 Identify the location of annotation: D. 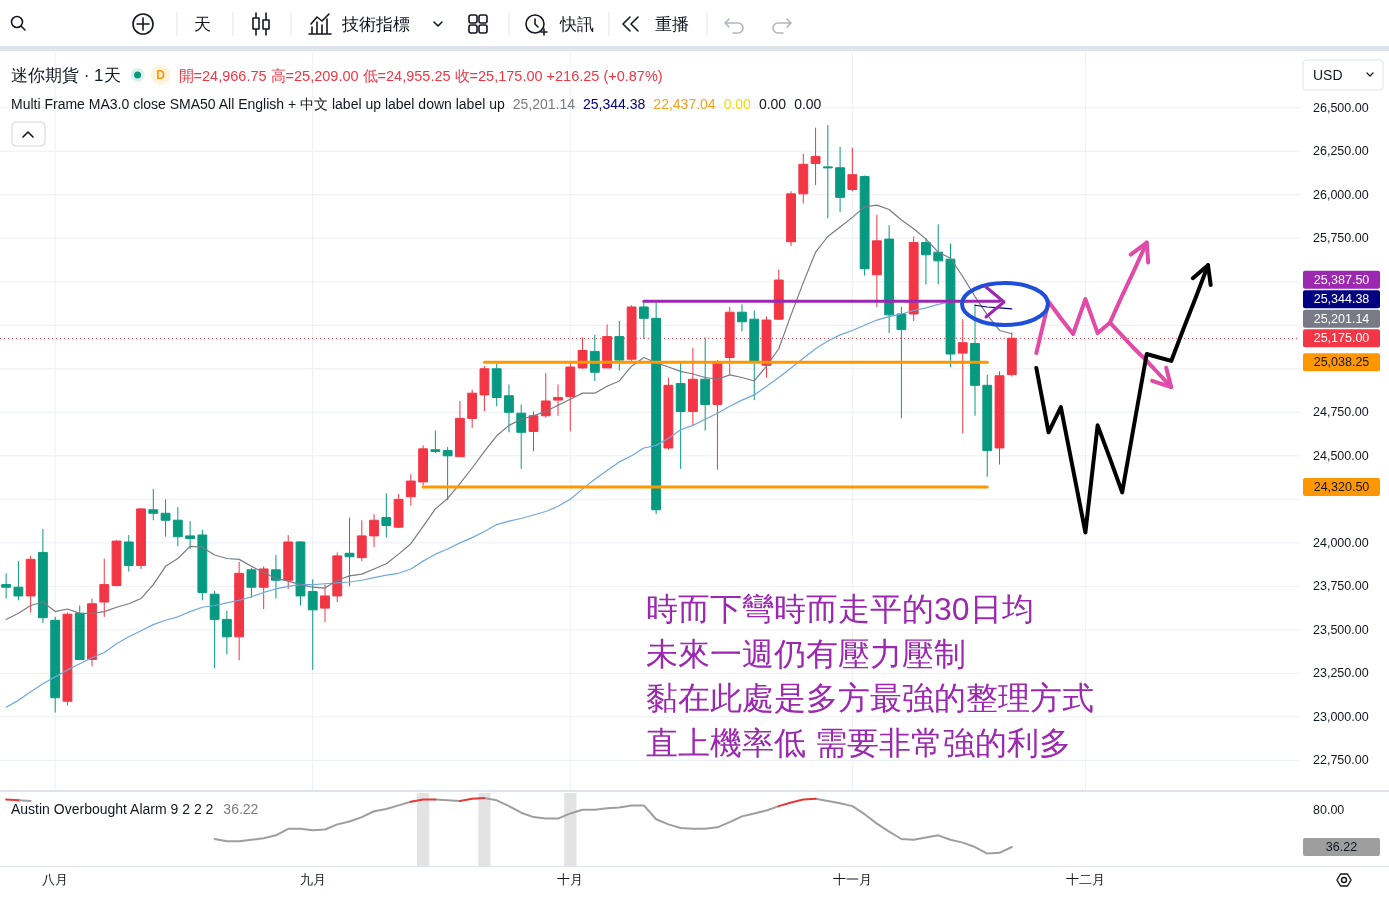
(161, 75).